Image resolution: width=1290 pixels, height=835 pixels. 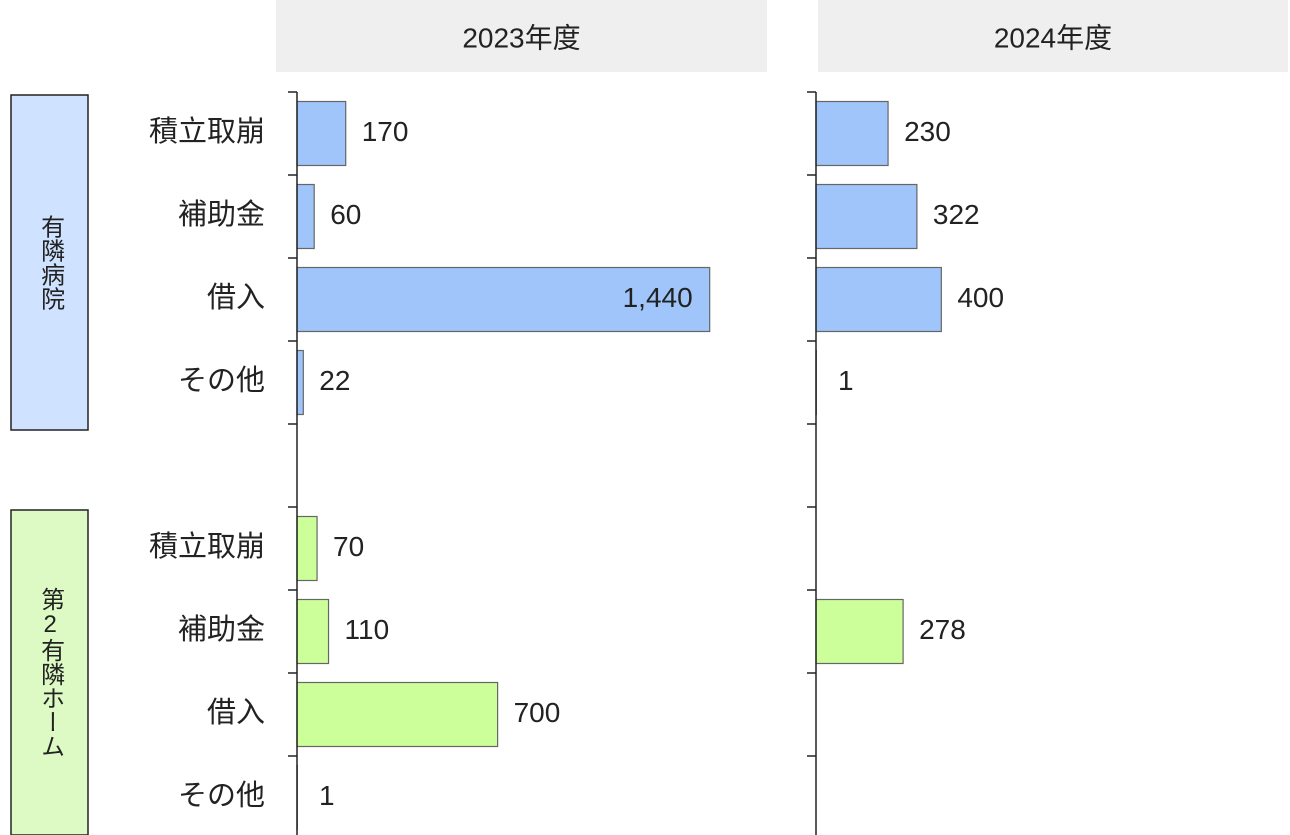 I want to click on value-label: 60, so click(x=345, y=214).